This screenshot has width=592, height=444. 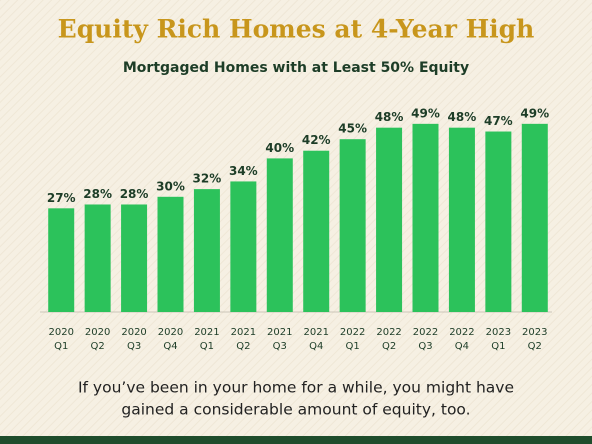 I want to click on chart-title: Equity Rich Homes at 4-Year High, so click(x=296, y=29).